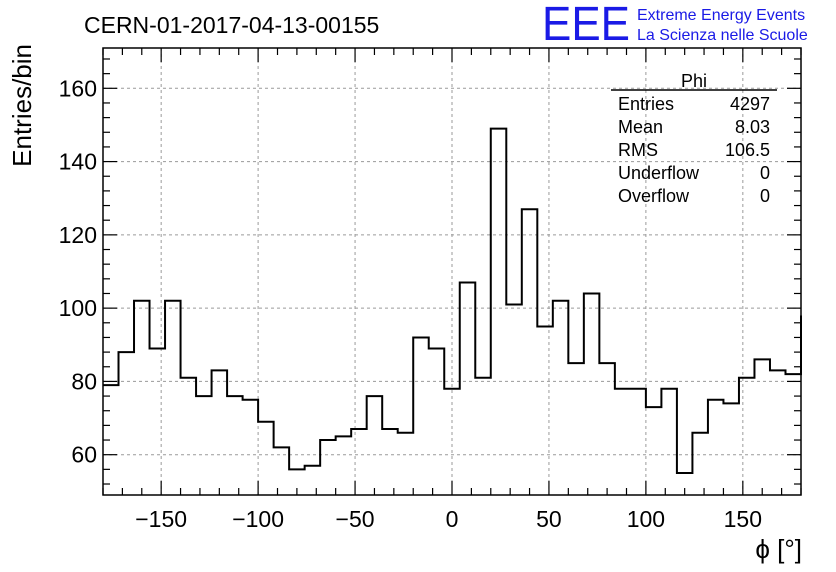 The width and height of the screenshot is (836, 572). I want to click on y-tick-label: 140, so click(78, 162).